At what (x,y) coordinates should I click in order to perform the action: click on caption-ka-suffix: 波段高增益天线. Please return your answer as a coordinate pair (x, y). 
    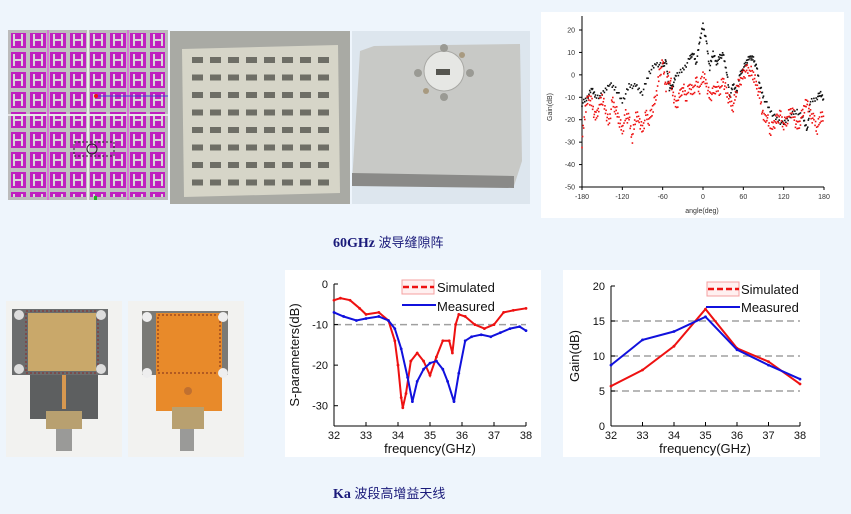
    Looking at the image, I should click on (400, 494).